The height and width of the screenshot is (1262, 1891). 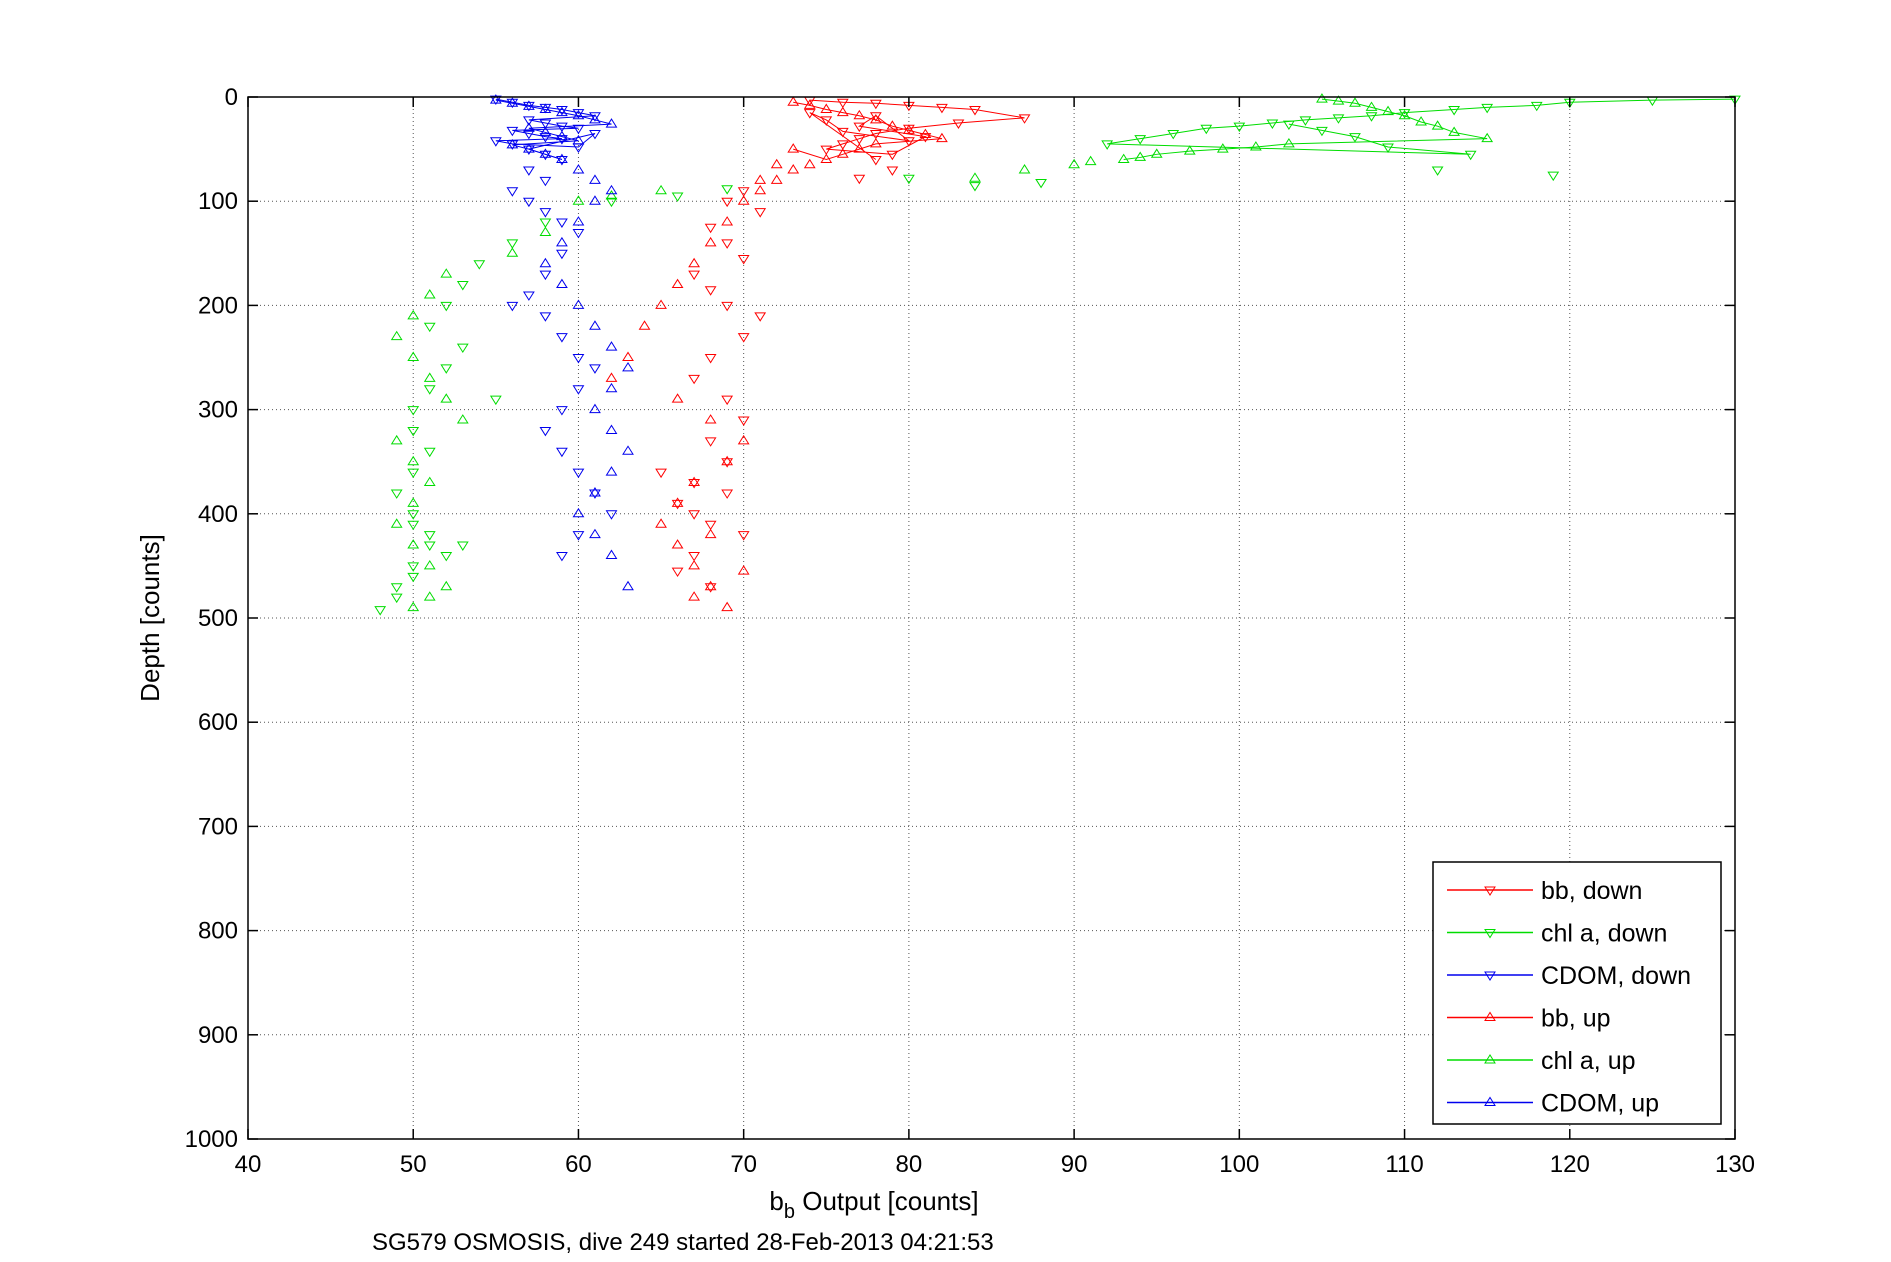 I want to click on x-tick-label: 100, so click(x=1239, y=1164).